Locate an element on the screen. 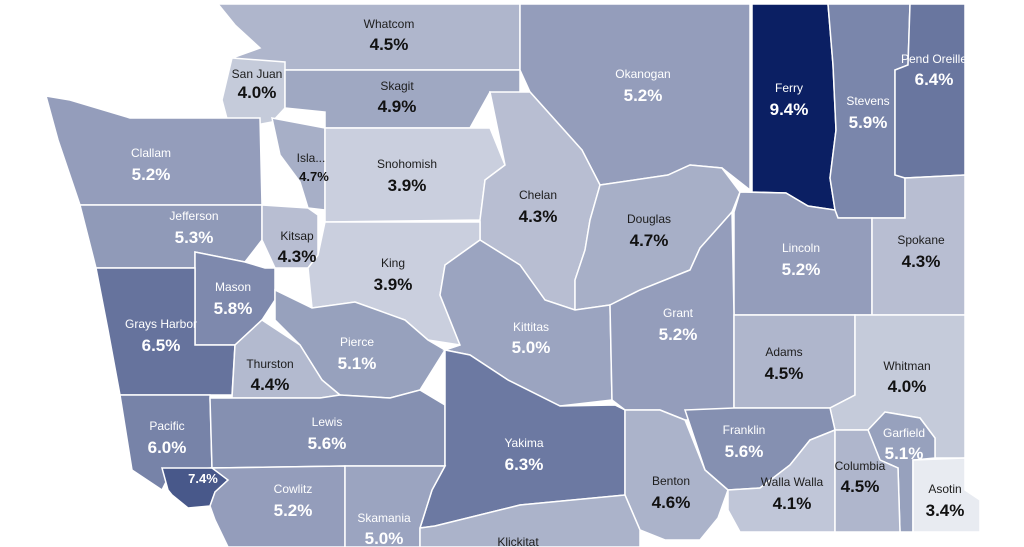  county-value-franklin: 5.6% is located at coordinates (744, 451).